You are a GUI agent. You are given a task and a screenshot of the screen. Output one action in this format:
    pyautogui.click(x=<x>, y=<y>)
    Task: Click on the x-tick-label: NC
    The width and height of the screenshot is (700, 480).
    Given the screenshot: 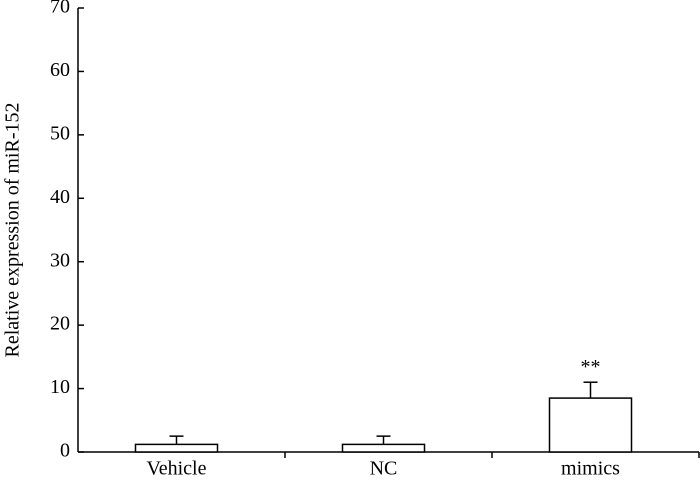 What is the action you would take?
    pyautogui.click(x=384, y=469)
    